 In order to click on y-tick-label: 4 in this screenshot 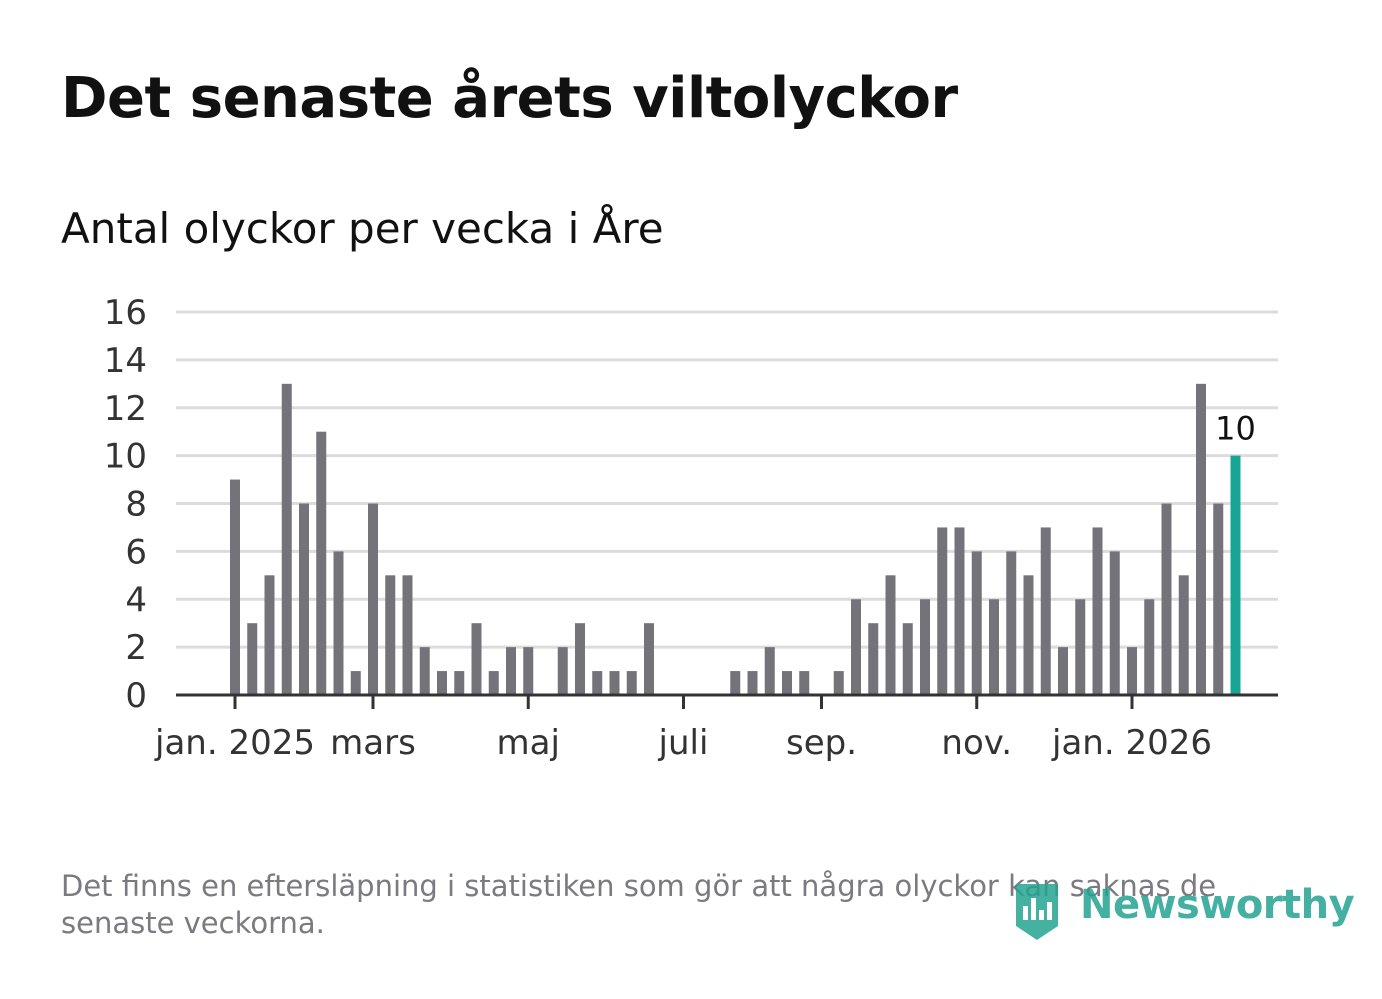, I will do `click(136, 600)`.